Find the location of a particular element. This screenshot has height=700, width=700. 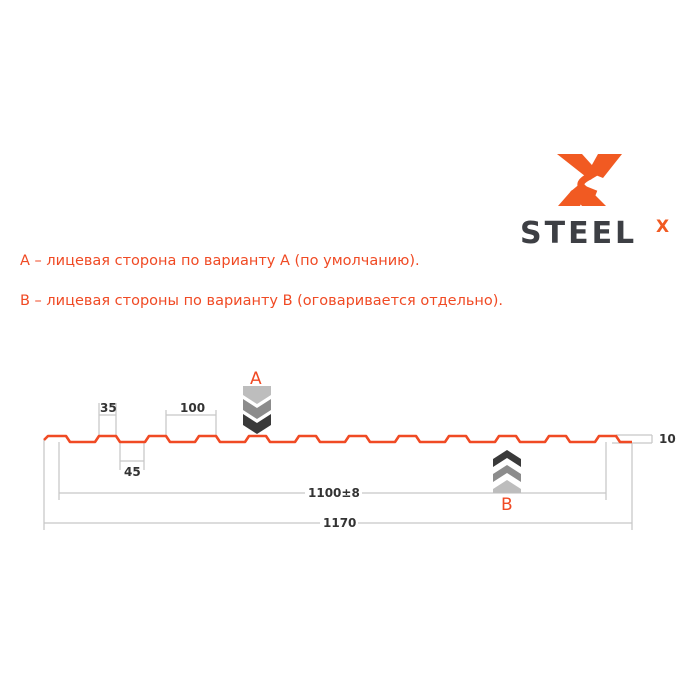

dim-bottom-width: 45 is located at coordinates (132, 472).